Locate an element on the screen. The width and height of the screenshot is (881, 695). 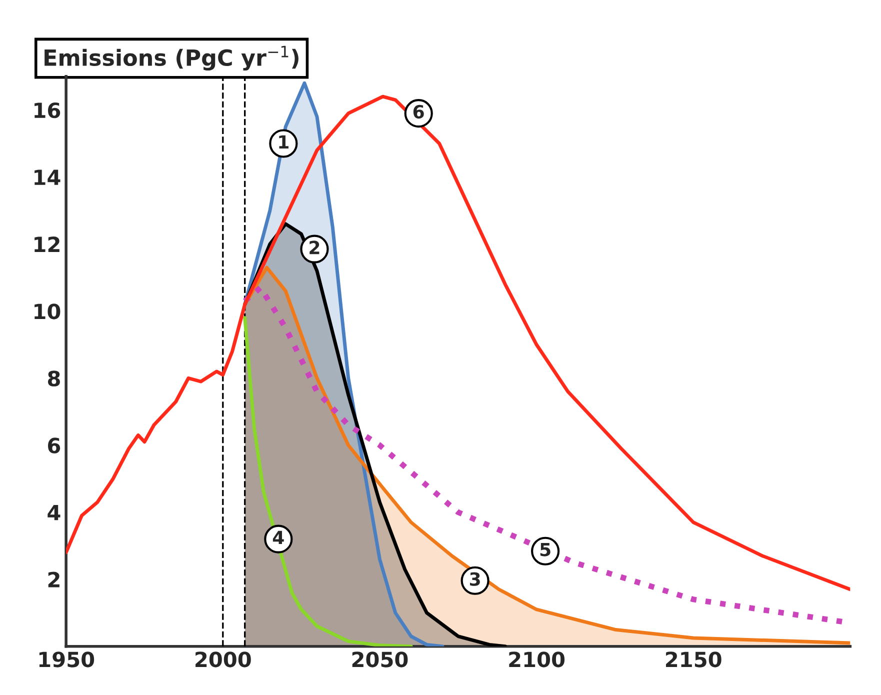
annotation: 6 is located at coordinates (418, 111).